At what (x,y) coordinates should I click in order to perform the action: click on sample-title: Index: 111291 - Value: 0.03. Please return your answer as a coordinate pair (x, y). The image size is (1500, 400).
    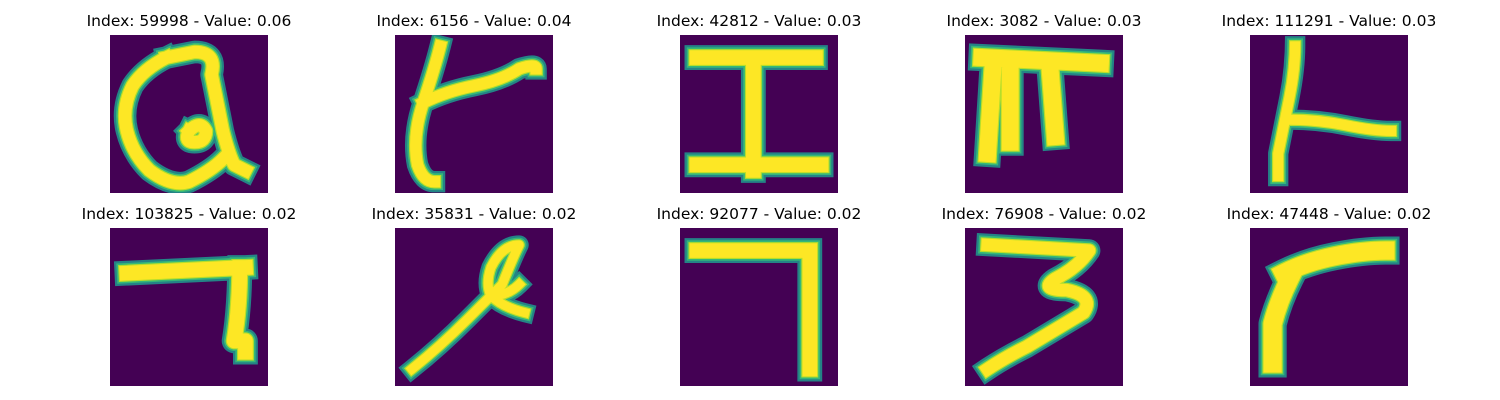
    Looking at the image, I should click on (1329, 21).